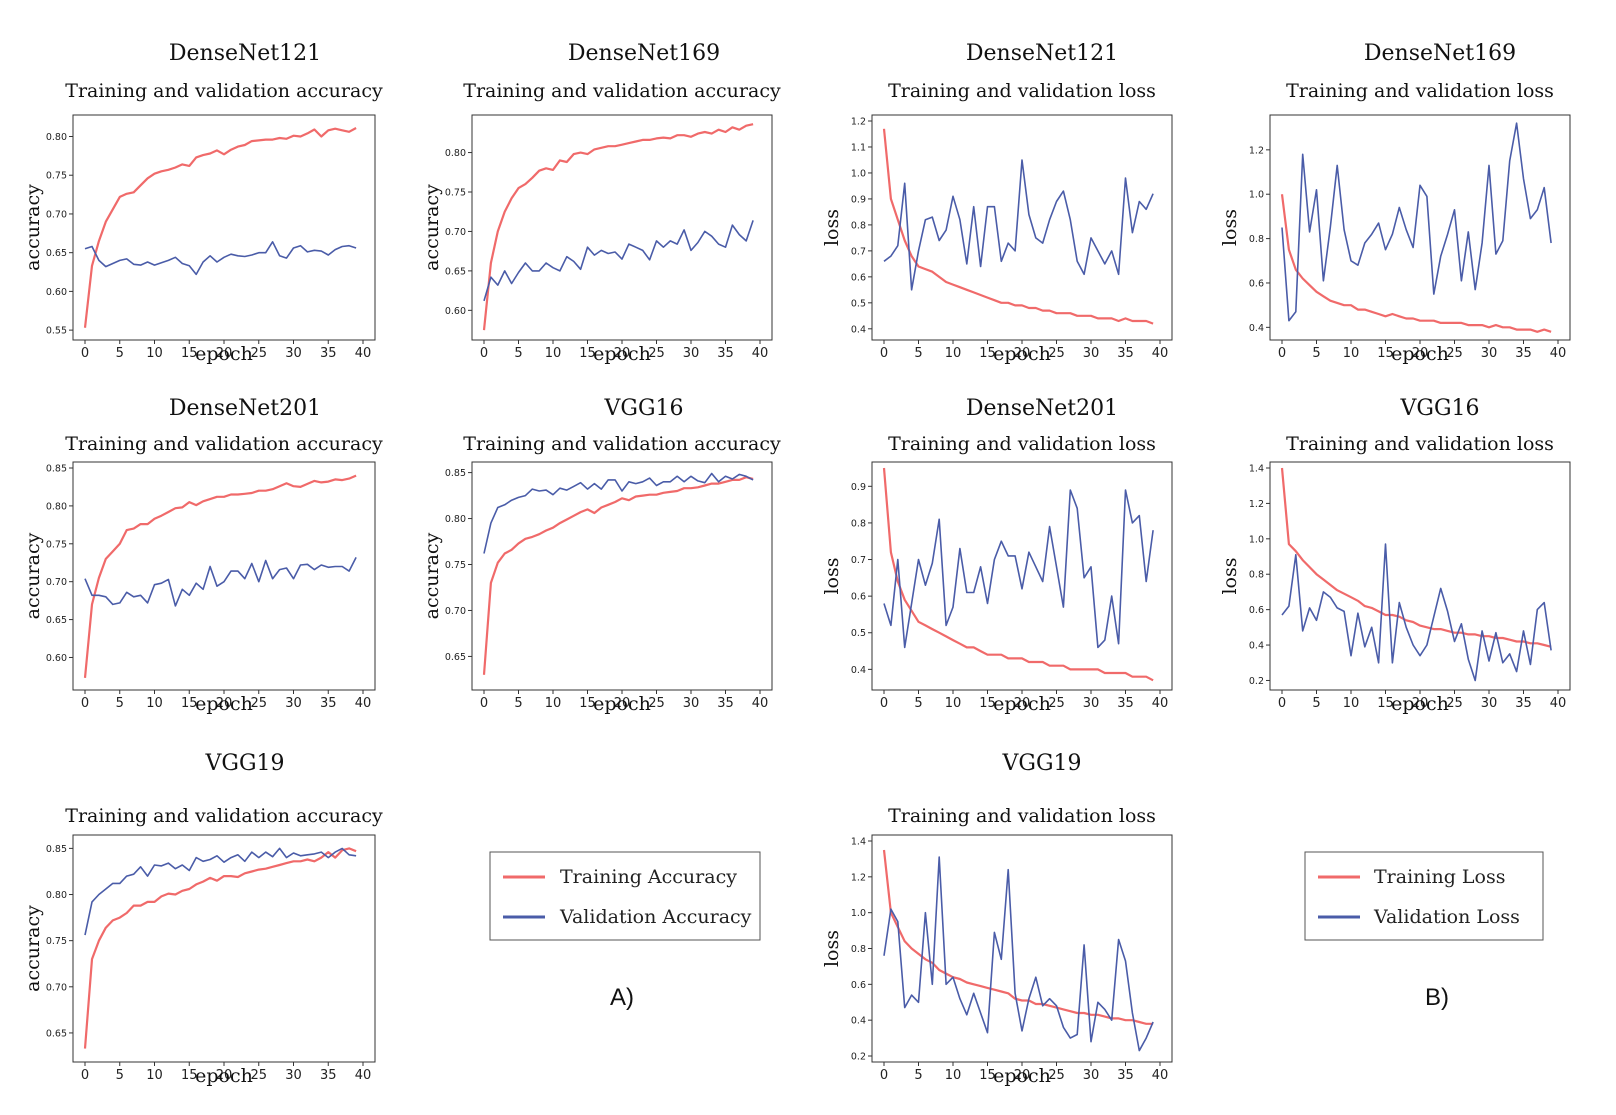 This screenshot has height=1115, width=1616. Describe the element at coordinates (1439, 877) in the screenshot. I see `legend-training-loss-label: Training Loss` at that location.